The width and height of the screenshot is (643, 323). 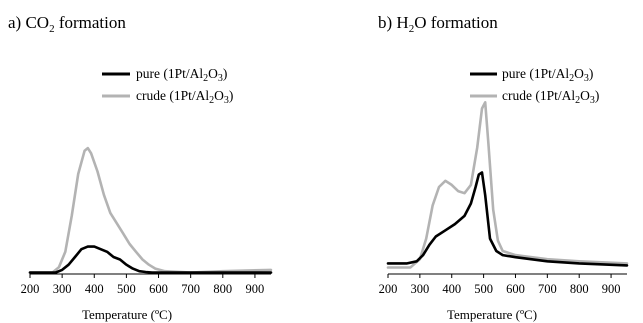 I want to click on panel-b-title: b) H2O formation, so click(x=438, y=24).